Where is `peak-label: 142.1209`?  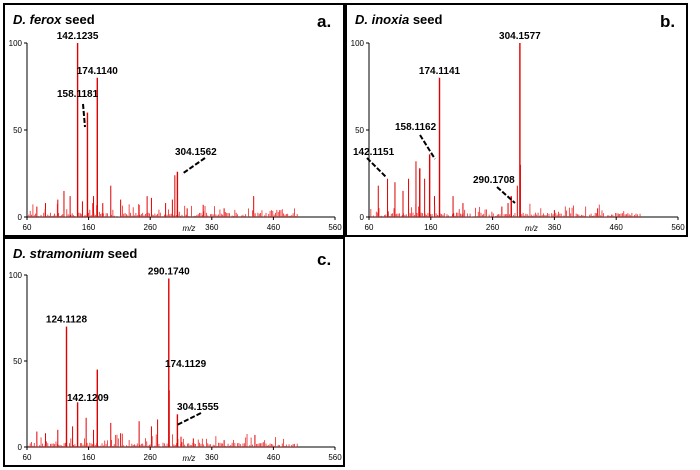
peak-label: 142.1209 is located at coordinates (88, 398).